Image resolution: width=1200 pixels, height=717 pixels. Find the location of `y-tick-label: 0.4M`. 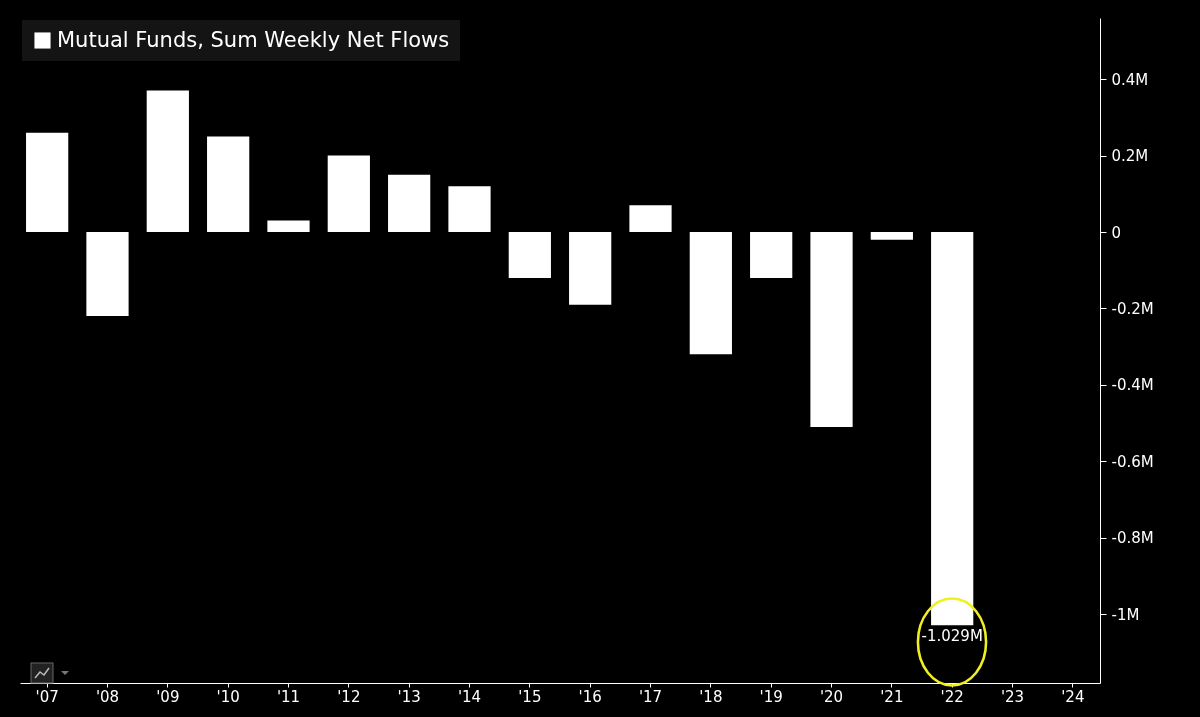

y-tick-label: 0.4M is located at coordinates (1130, 79).